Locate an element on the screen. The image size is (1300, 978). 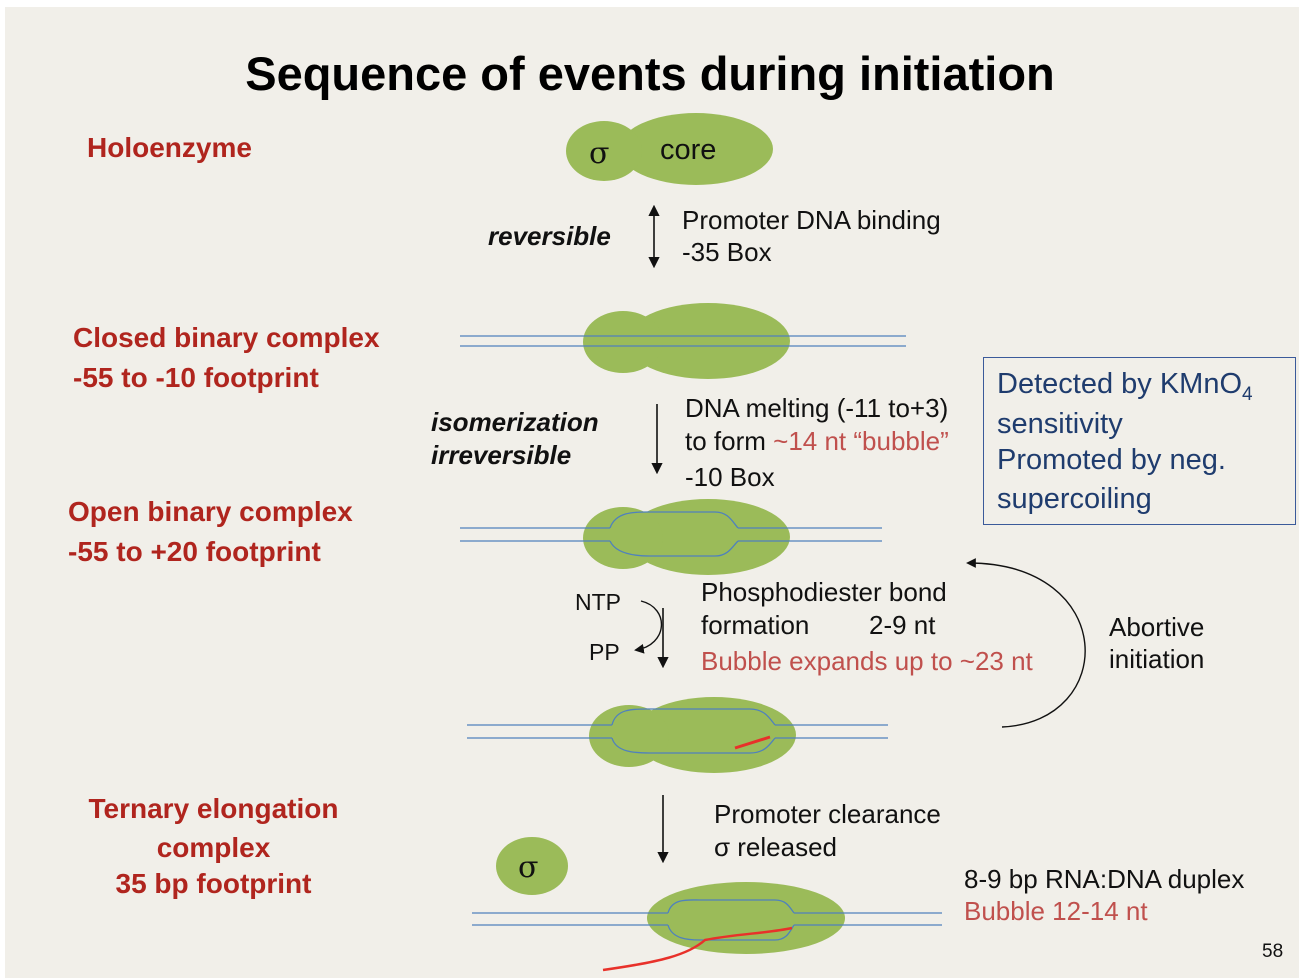
free-sigma-label: σ is located at coordinates (528, 867).